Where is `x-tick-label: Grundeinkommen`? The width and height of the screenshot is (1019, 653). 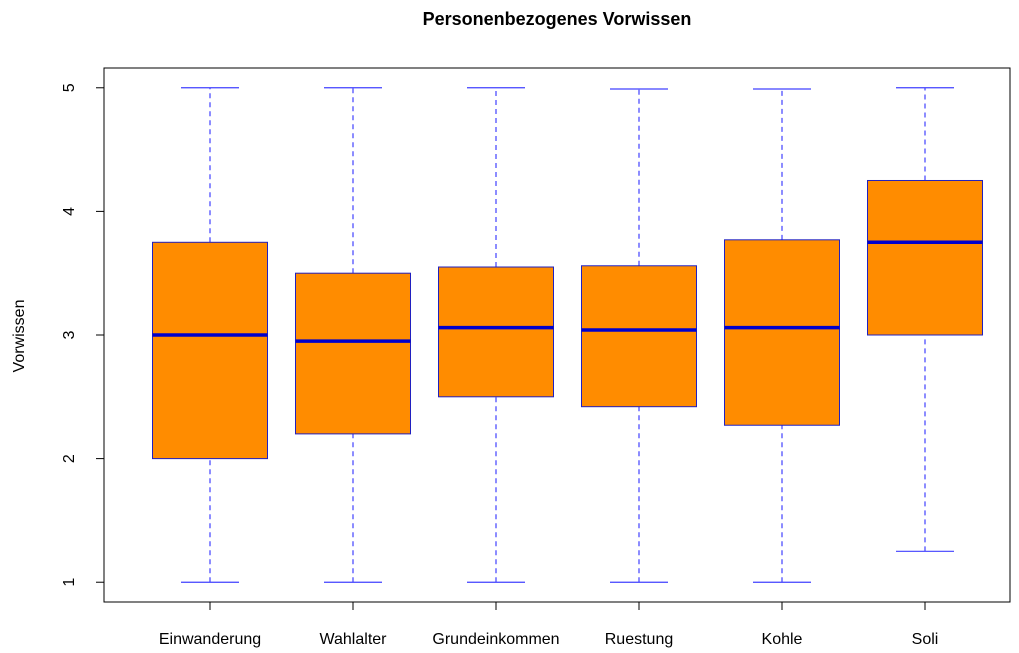
x-tick-label: Grundeinkommen is located at coordinates (495, 639).